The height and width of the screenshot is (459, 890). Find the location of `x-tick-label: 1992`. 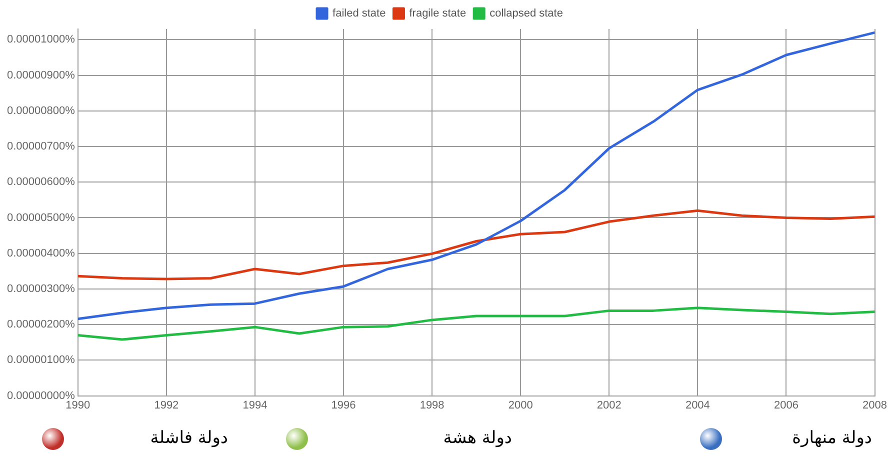

x-tick-label: 1992 is located at coordinates (166, 405).